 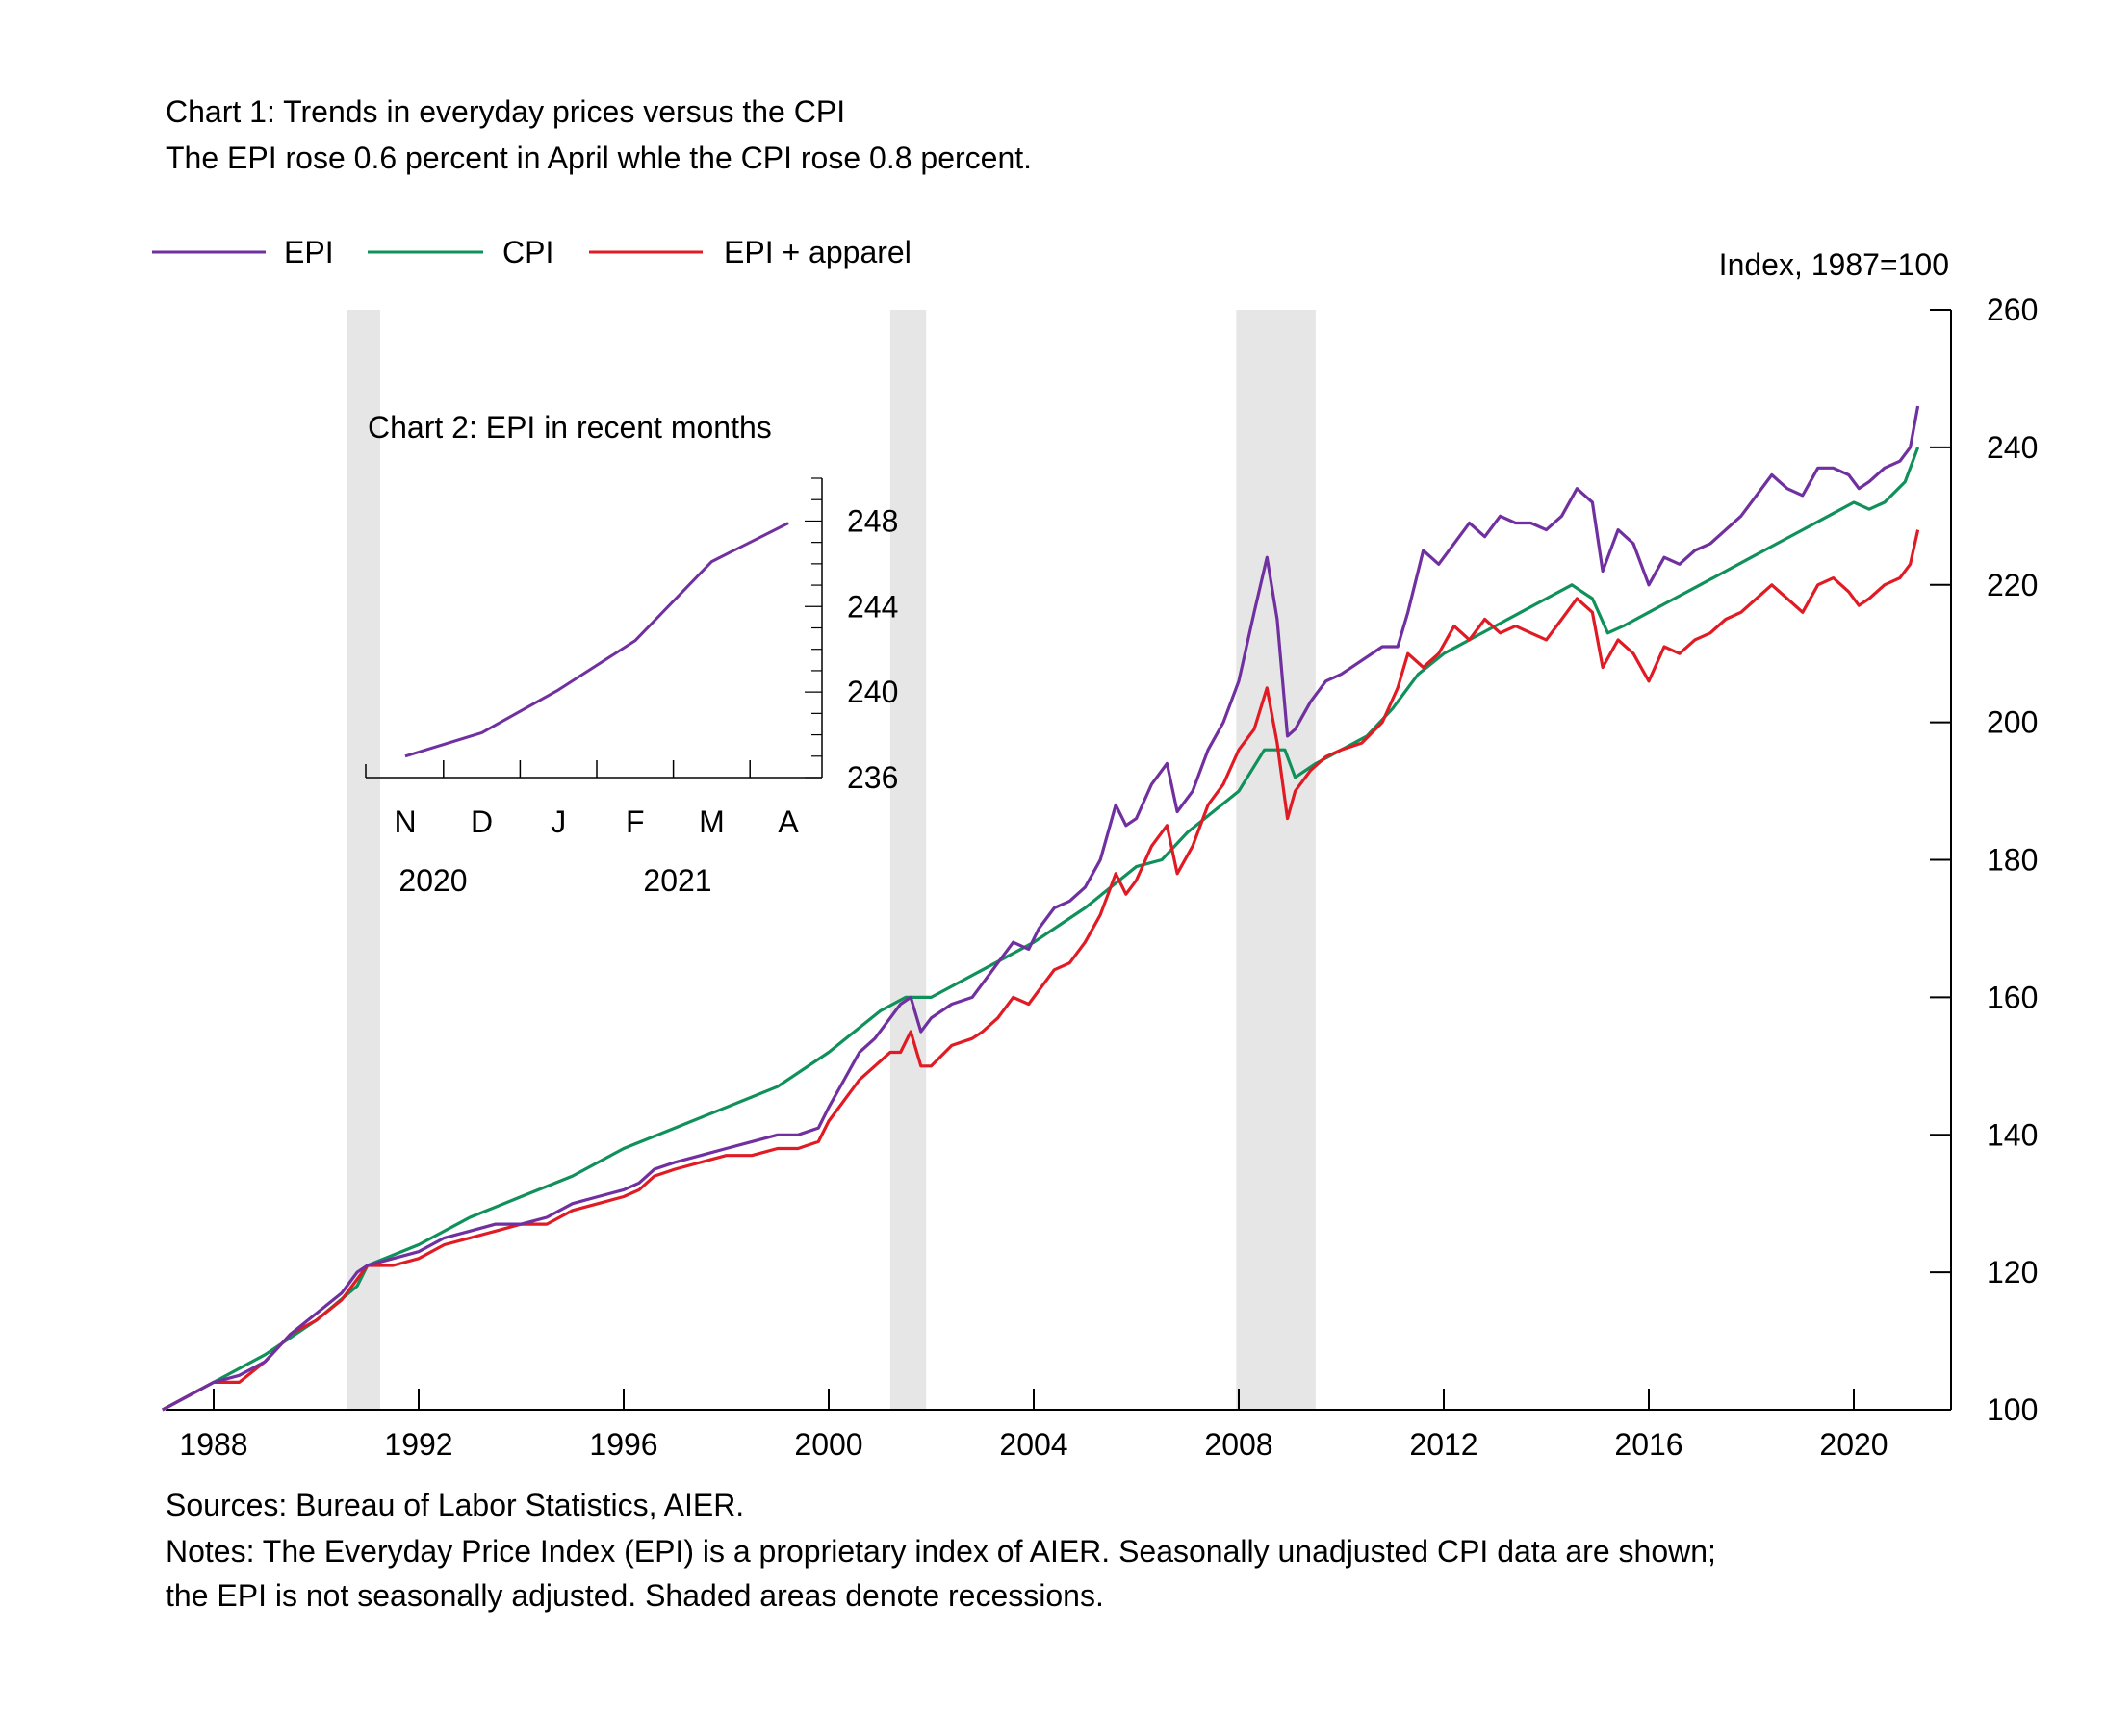 I want to click on inset-y-label-248: 248, so click(x=872, y=520).